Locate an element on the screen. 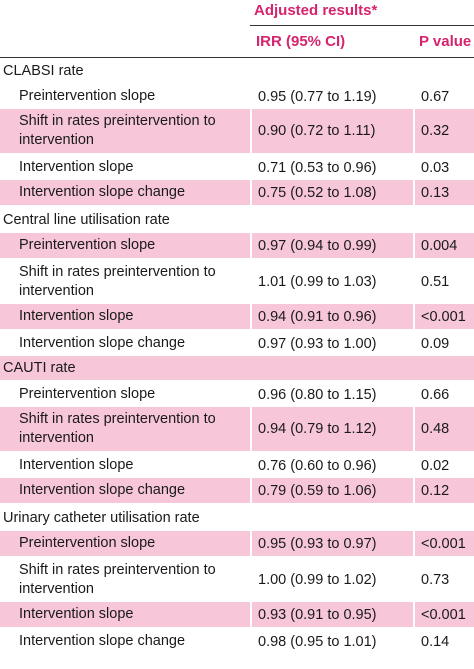  section-row: Urinary catheter utilisation rate is located at coordinates (237, 518).